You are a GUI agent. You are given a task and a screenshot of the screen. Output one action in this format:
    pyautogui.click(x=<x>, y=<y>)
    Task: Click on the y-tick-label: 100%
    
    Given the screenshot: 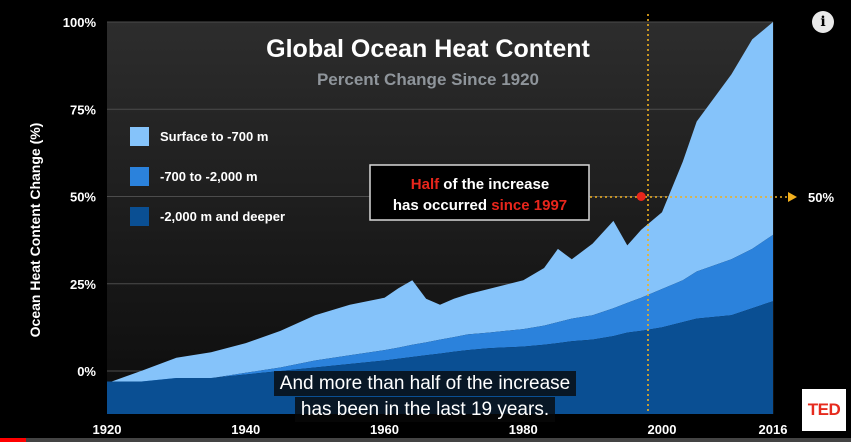 What is the action you would take?
    pyautogui.click(x=80, y=22)
    